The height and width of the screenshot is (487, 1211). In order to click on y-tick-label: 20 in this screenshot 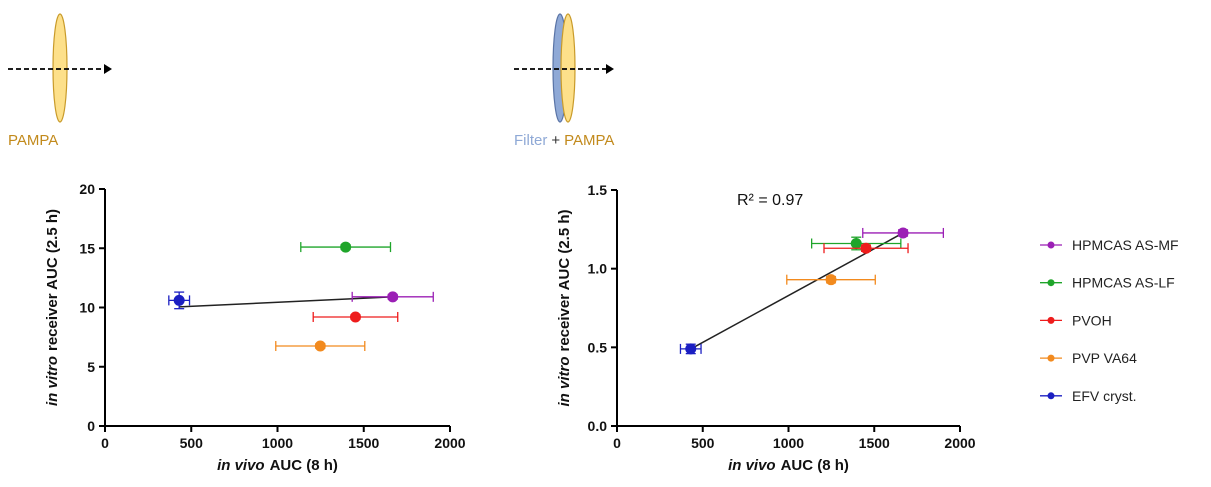, I will do `click(87, 189)`.